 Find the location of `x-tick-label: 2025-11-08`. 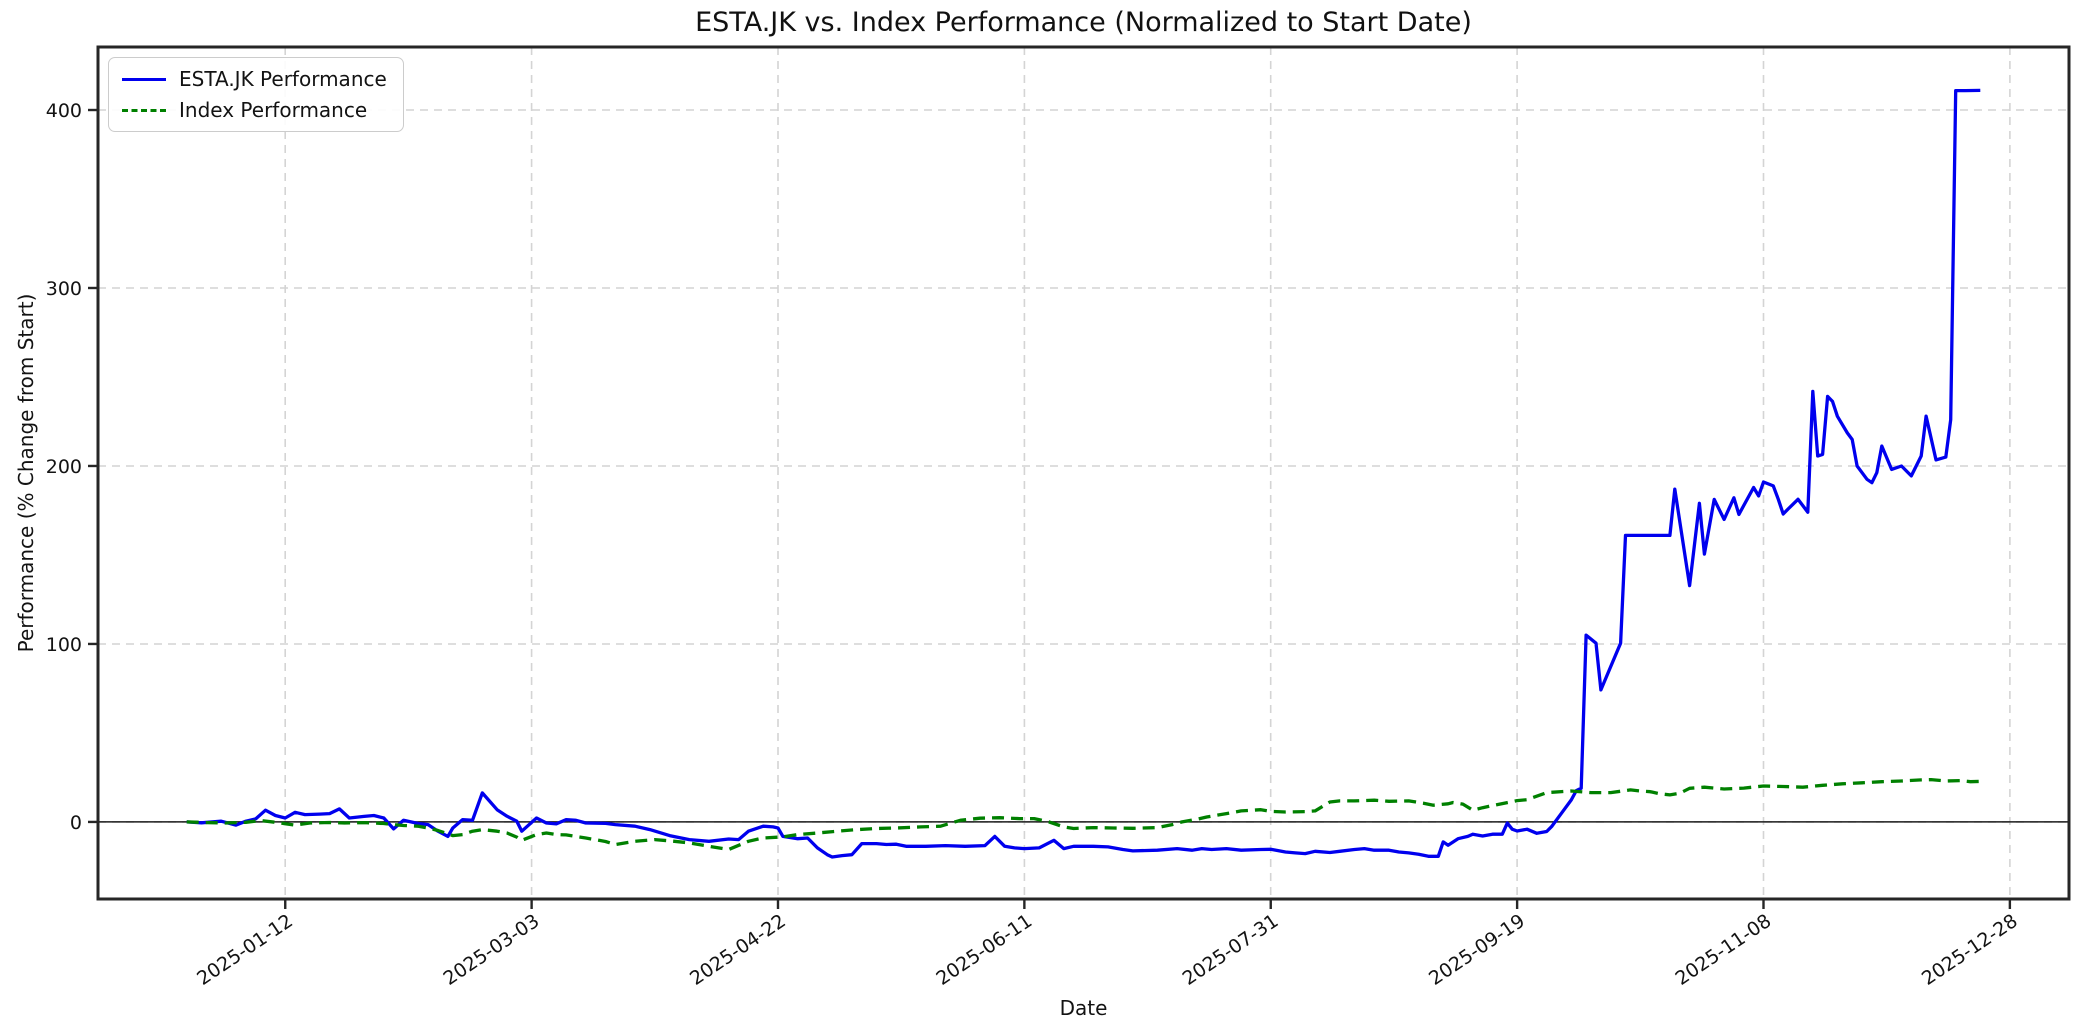

x-tick-label: 2025-11-08 is located at coordinates (1723, 950).